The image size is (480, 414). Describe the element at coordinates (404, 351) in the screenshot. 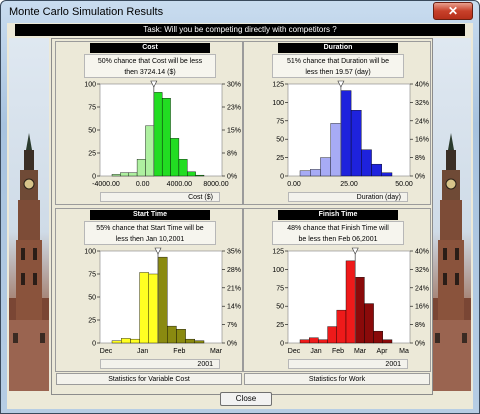

I see `x-tick-label: Ma` at that location.